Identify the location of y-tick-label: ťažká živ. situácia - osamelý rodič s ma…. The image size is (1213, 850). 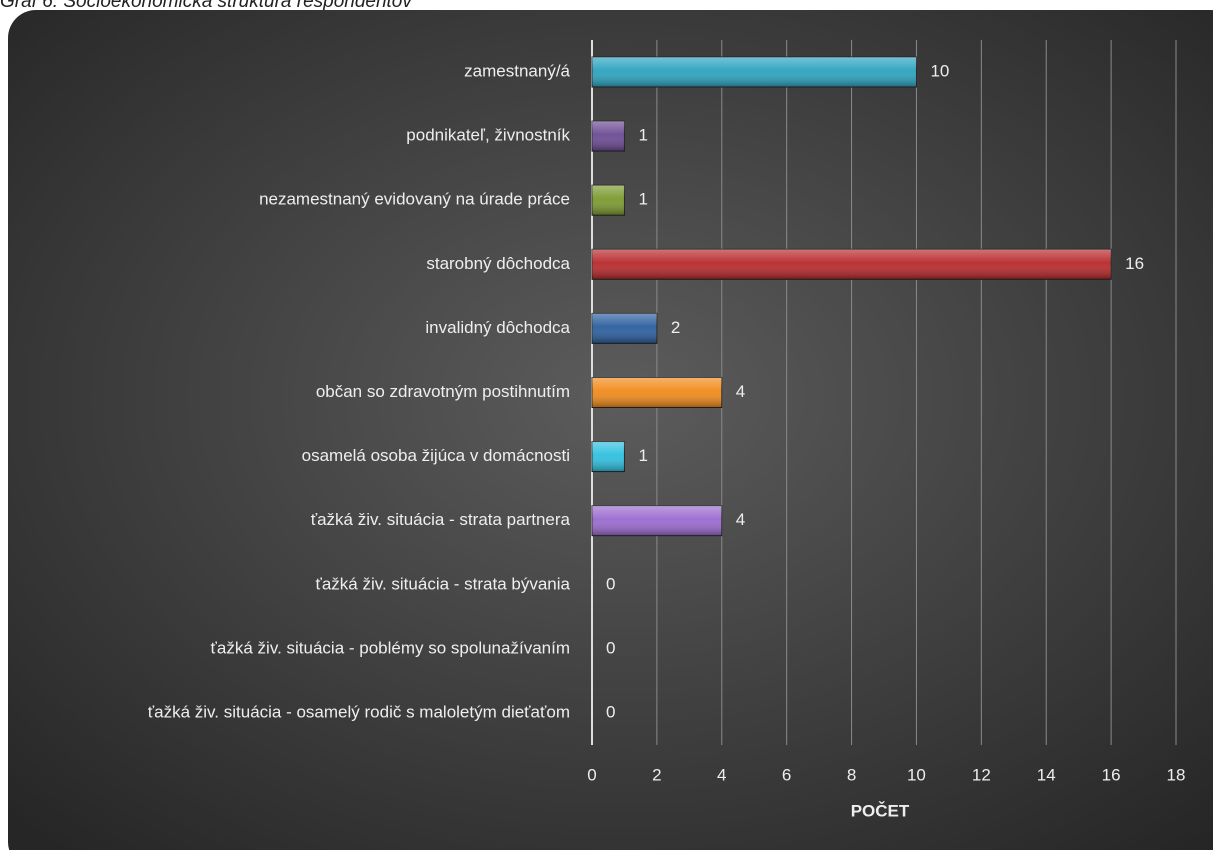
(359, 711).